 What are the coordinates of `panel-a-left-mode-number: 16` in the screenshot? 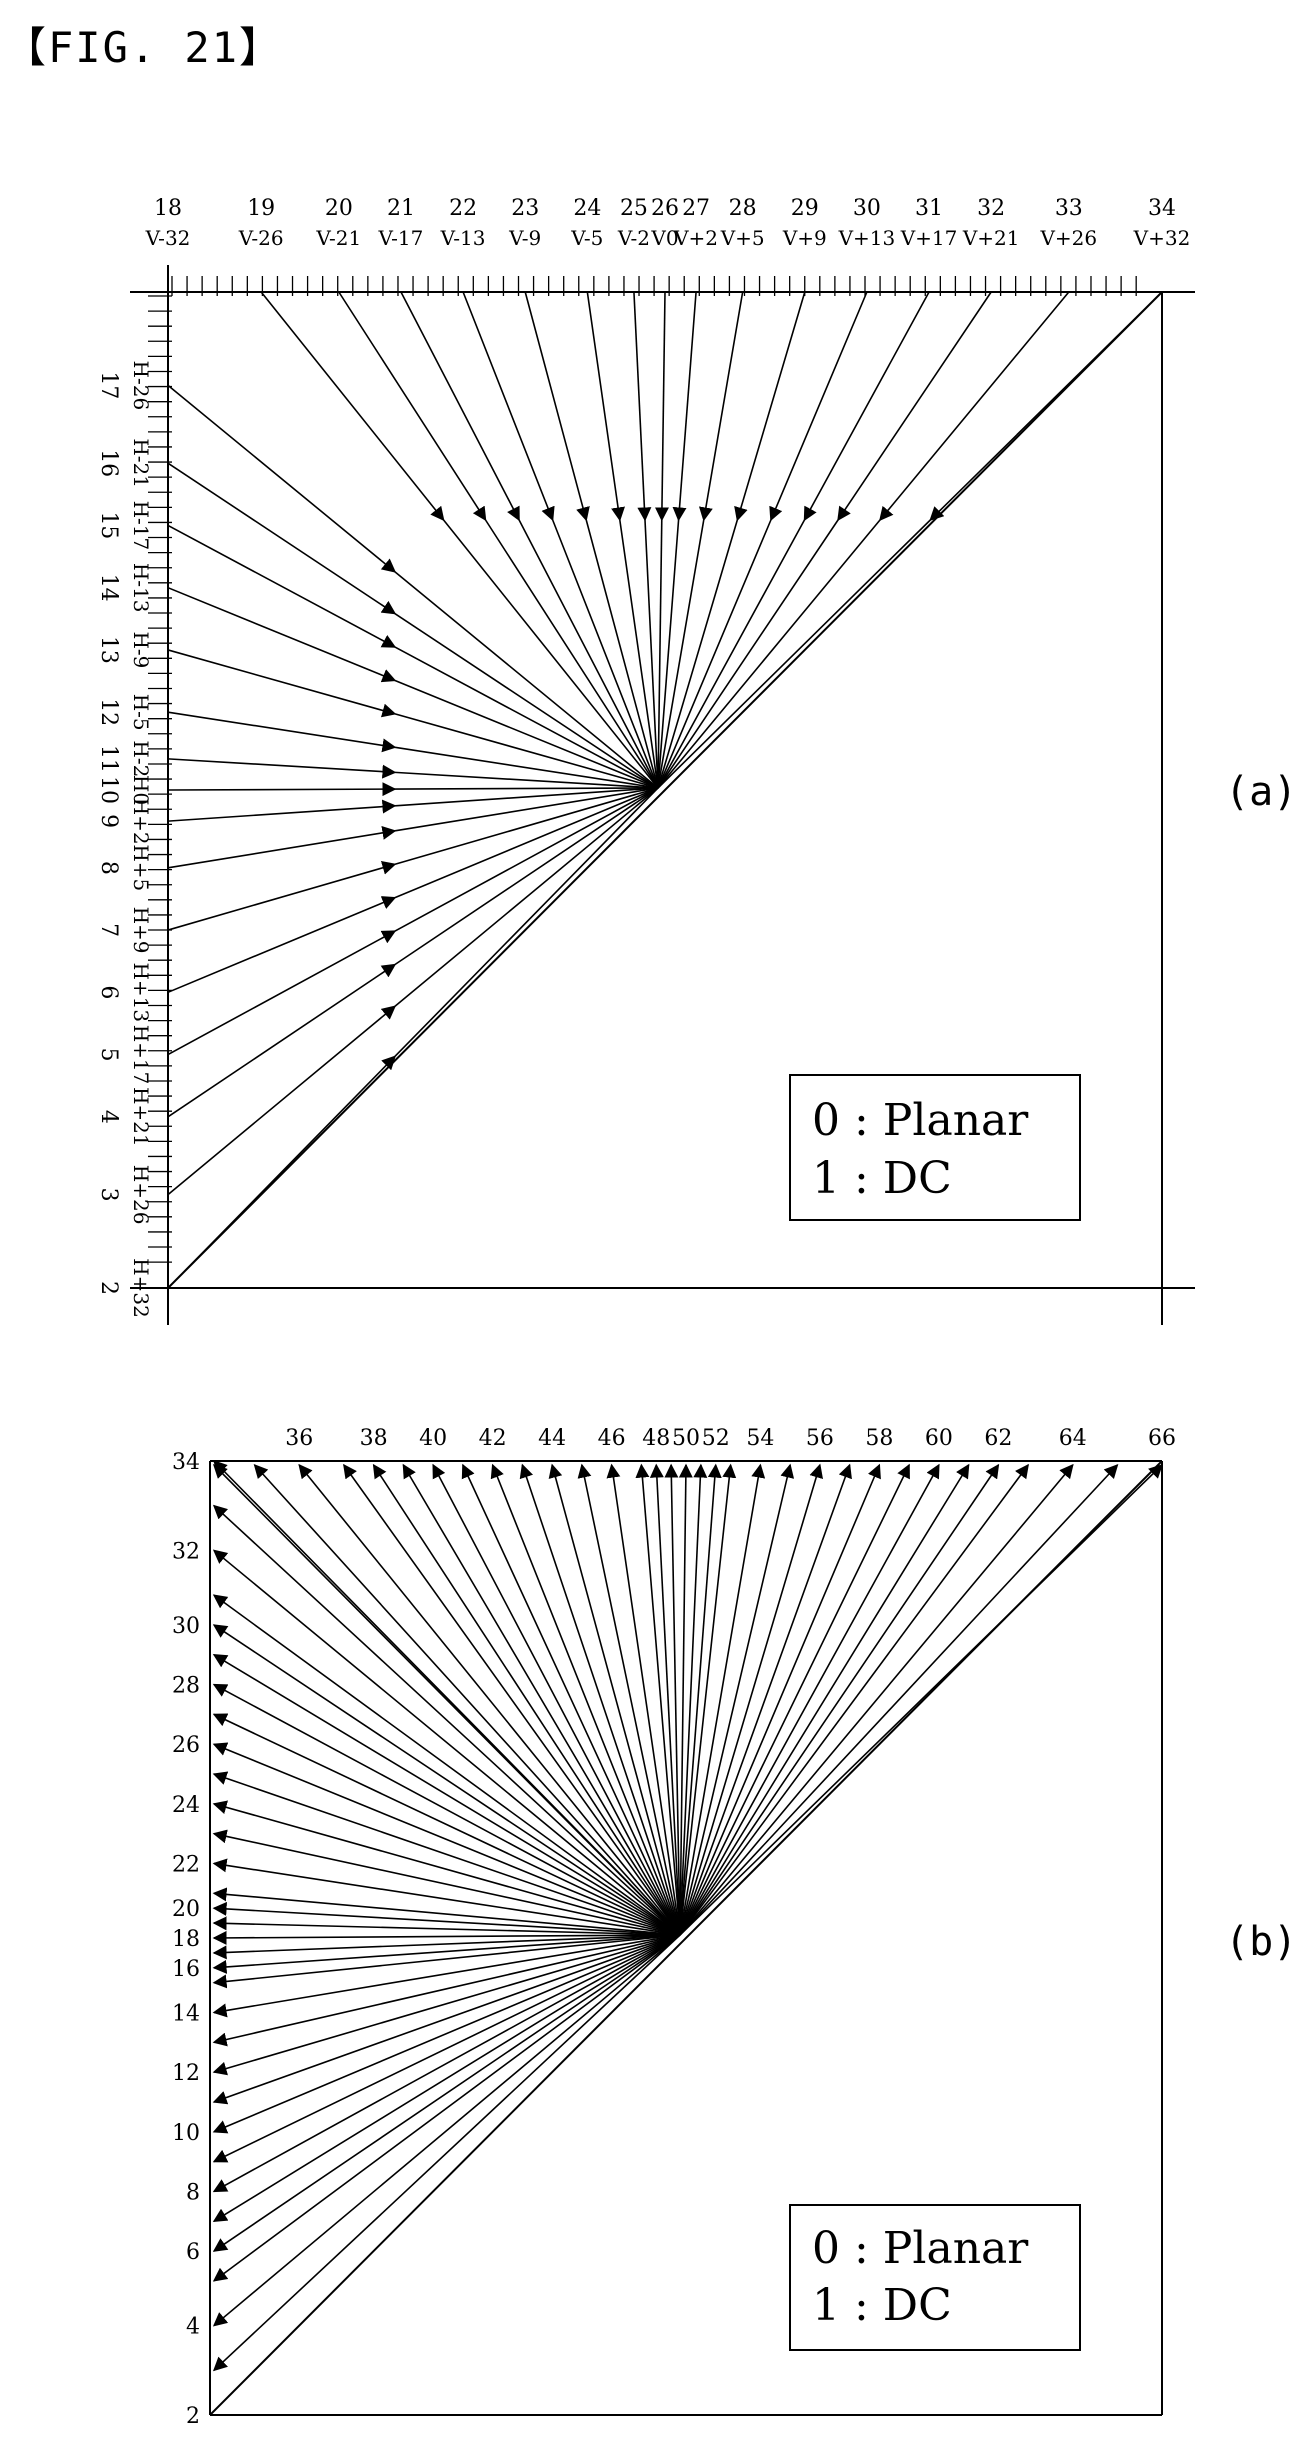 It's located at (108, 463).